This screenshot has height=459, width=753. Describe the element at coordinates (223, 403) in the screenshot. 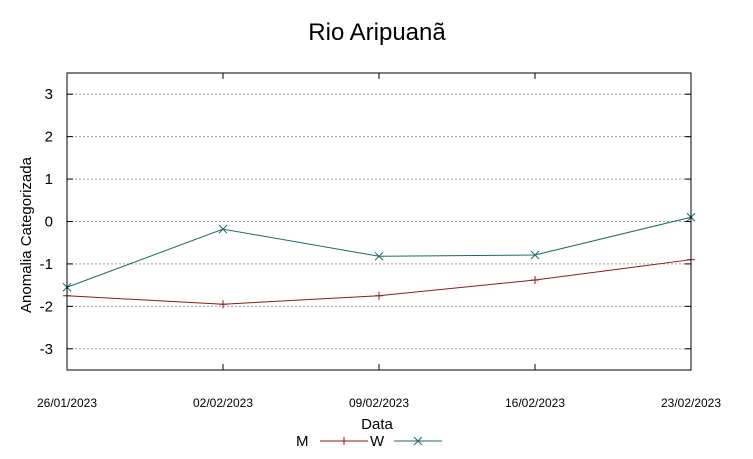

I see `x-tick-label: 02/02/2023` at that location.